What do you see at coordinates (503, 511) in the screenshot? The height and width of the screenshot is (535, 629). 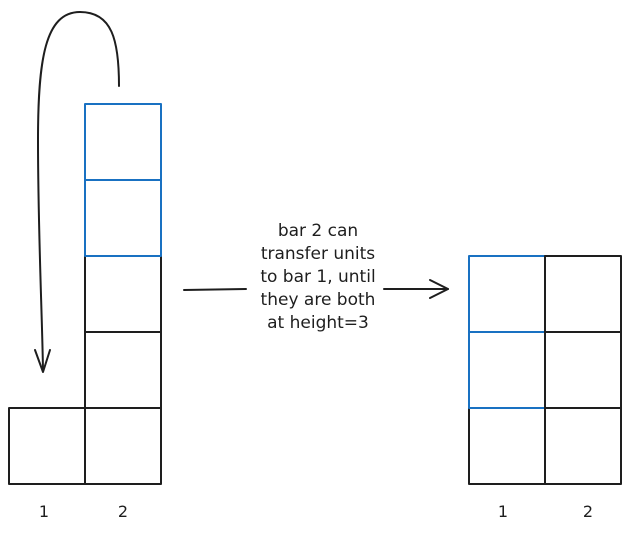 I see `after-bar-label: 1` at bounding box center [503, 511].